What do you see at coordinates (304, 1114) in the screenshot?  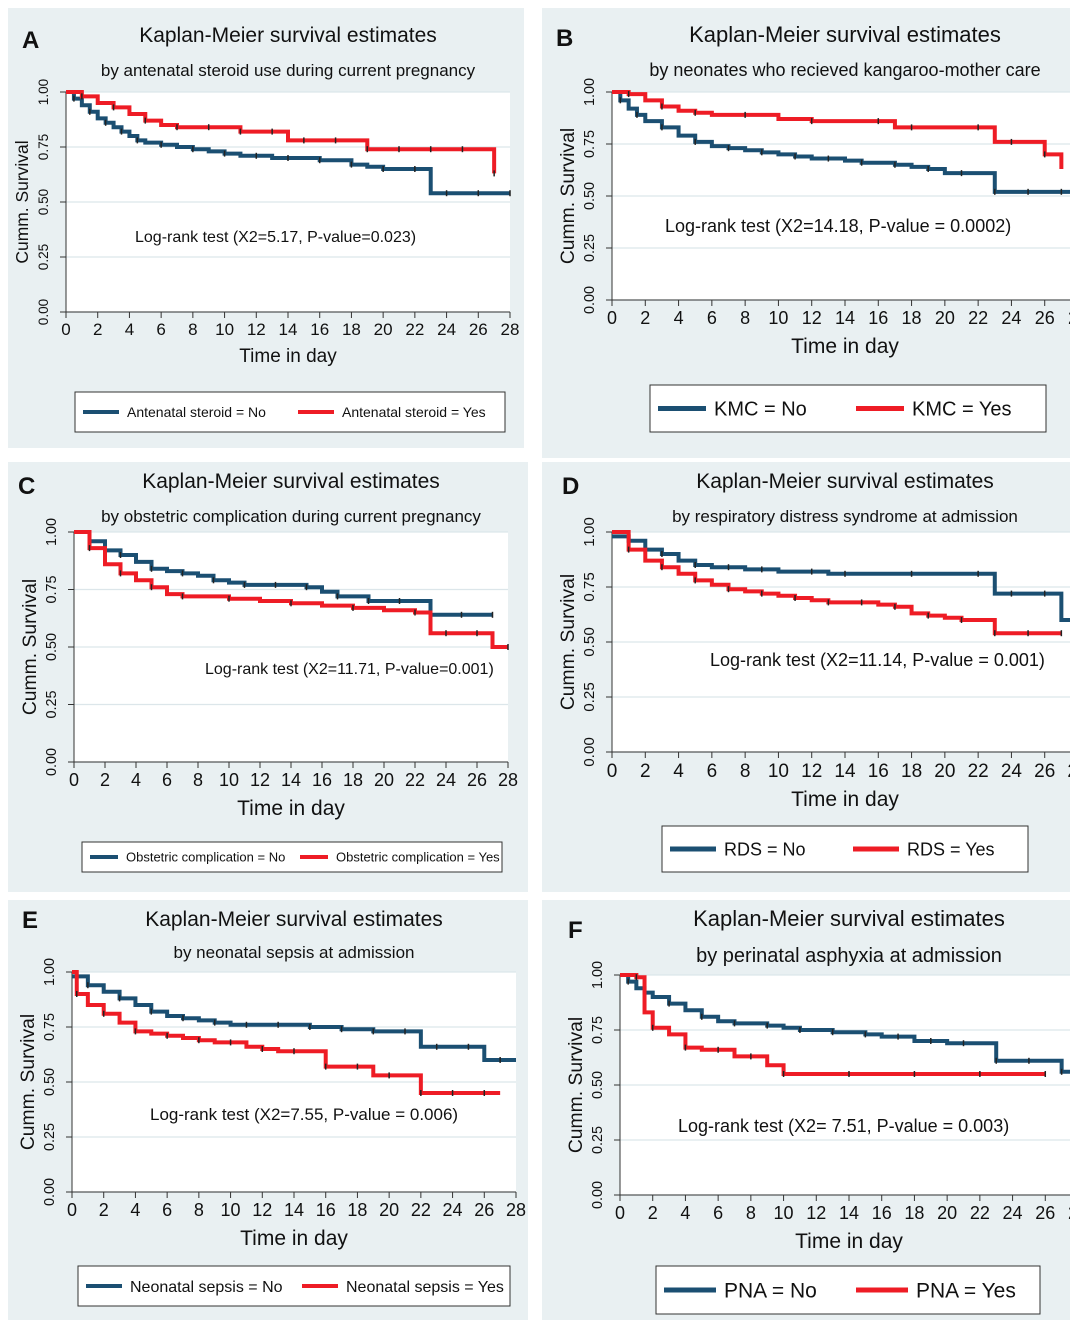 I see `log-rank-annotation: Log-rank test (X2=7.55, P-value = 0.006)` at bounding box center [304, 1114].